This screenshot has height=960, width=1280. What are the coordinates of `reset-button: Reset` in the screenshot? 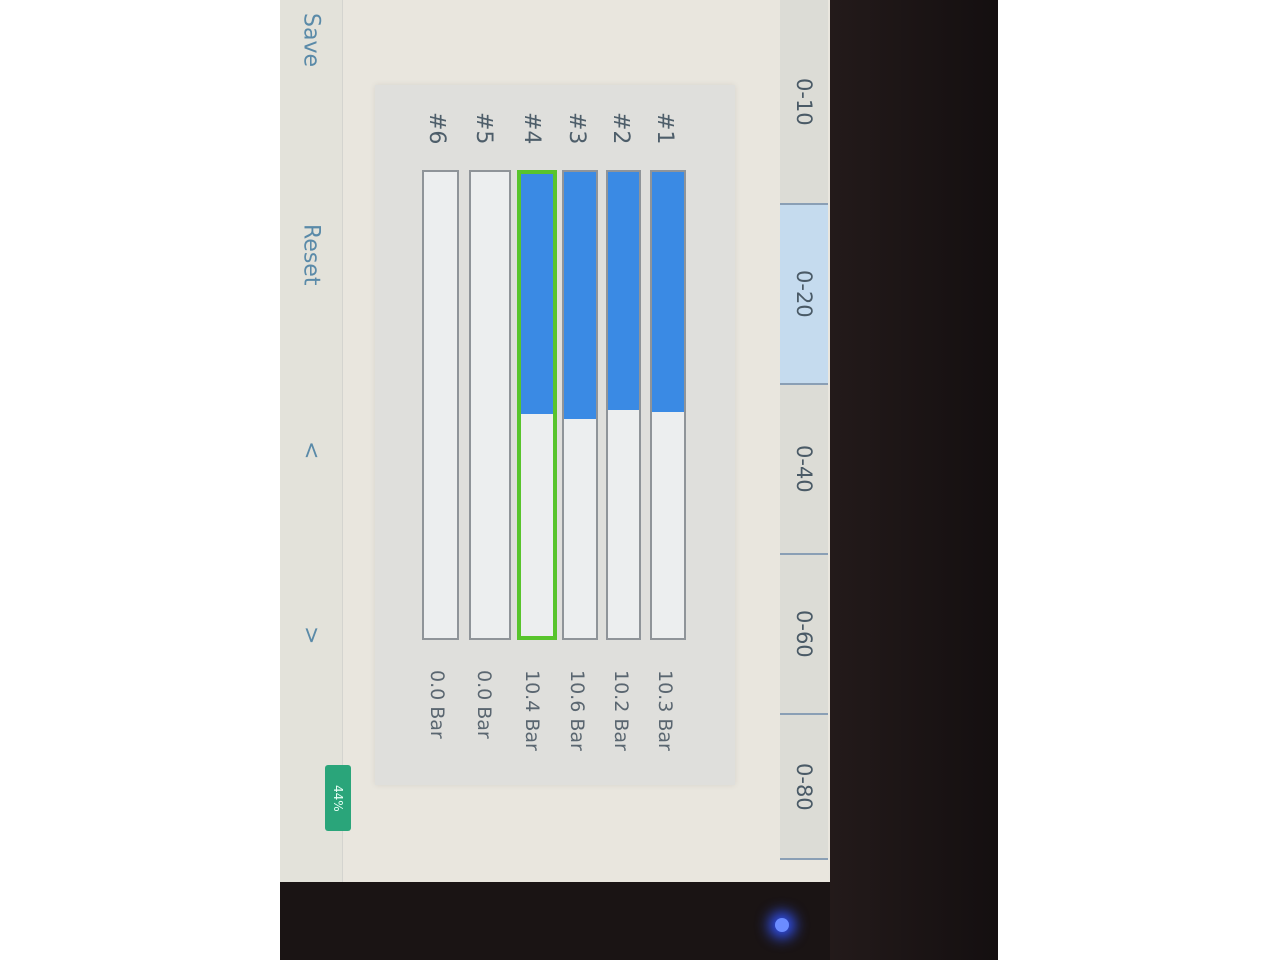 It's located at (311, 255).